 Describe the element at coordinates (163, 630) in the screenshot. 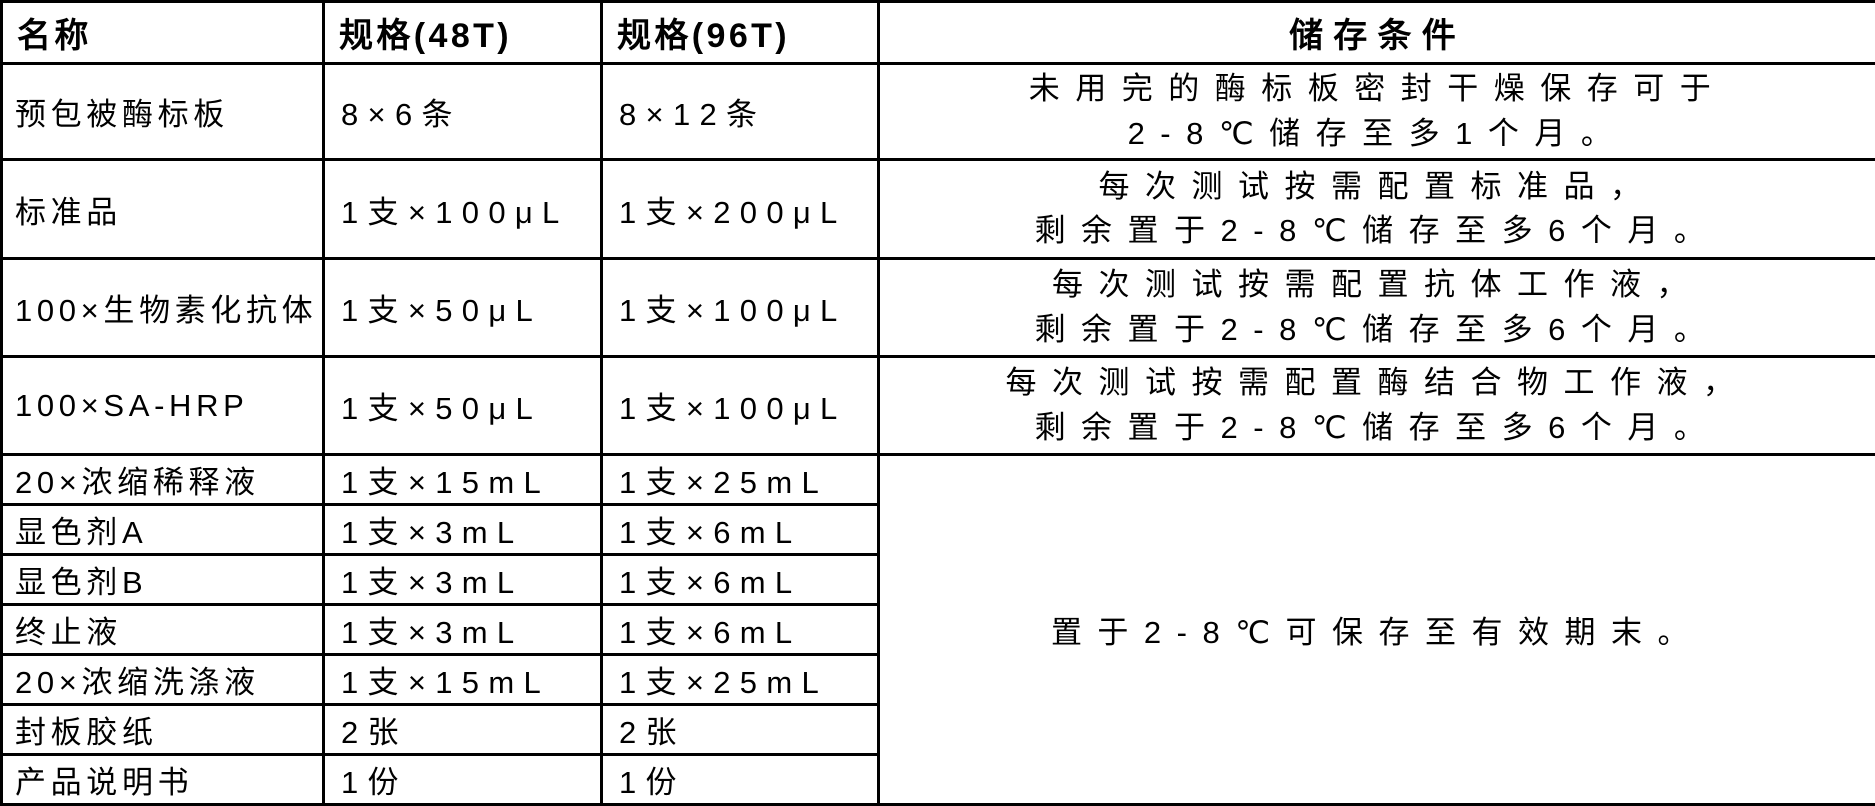

I see `cell-component-name: 终止液` at that location.